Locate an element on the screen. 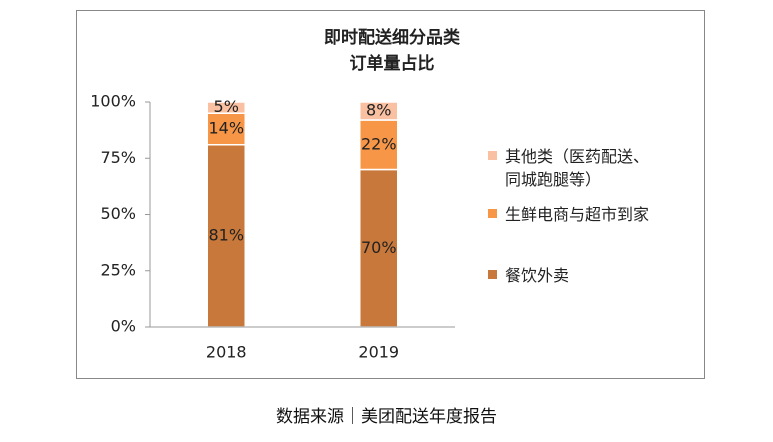 This screenshot has height=442, width=773. legend-label: 生鲜电商与超市到家 is located at coordinates (577, 214).